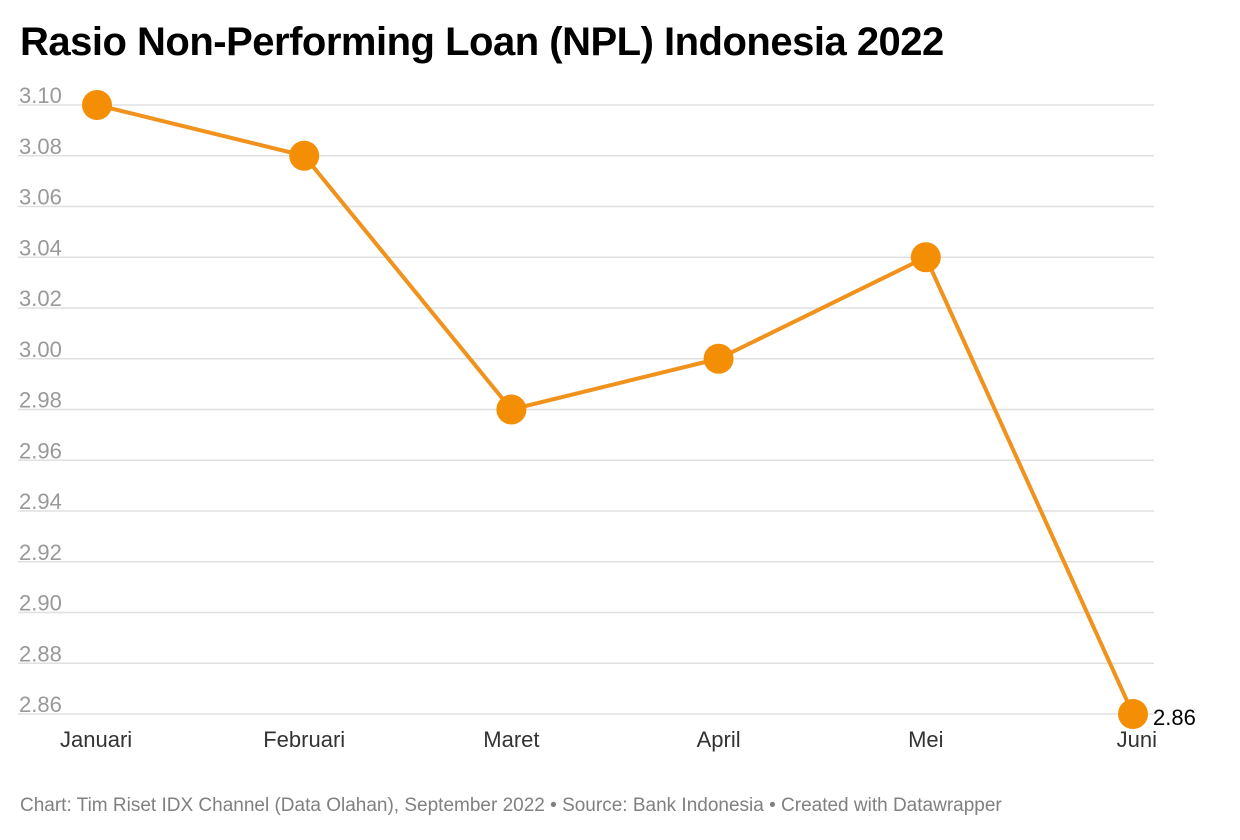  What do you see at coordinates (40, 704) in the screenshot?
I see `y-tick-label: 2.86` at bounding box center [40, 704].